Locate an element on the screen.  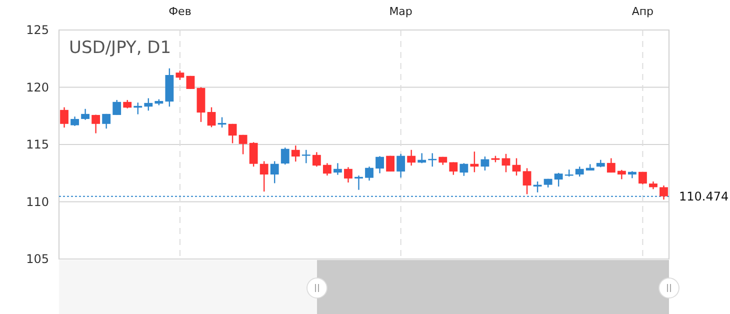
y-tick-label: 115 is located at coordinates (37, 145).